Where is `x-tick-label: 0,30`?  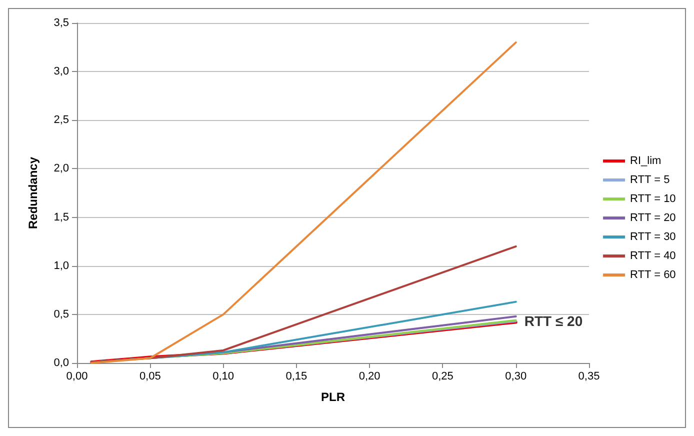 x-tick-label: 0,30 is located at coordinates (516, 376).